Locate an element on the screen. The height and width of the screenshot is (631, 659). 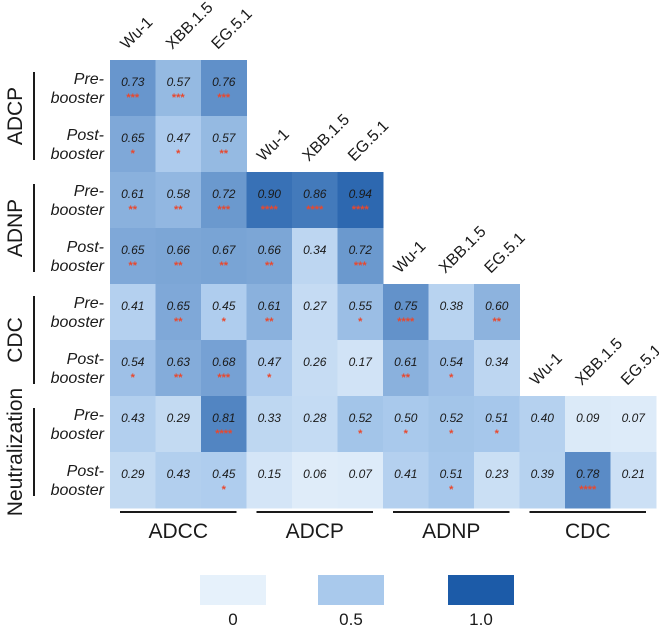
column-group-label: ADNP is located at coordinates (451, 531).